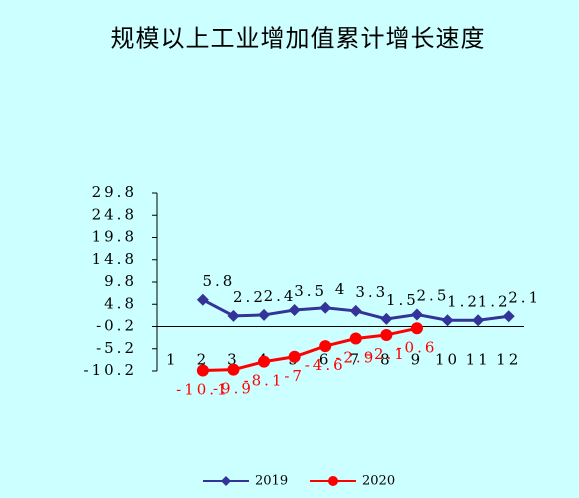 The height and width of the screenshot is (498, 579). Describe the element at coordinates (402, 300) in the screenshot. I see `data-label: 1.5` at that location.